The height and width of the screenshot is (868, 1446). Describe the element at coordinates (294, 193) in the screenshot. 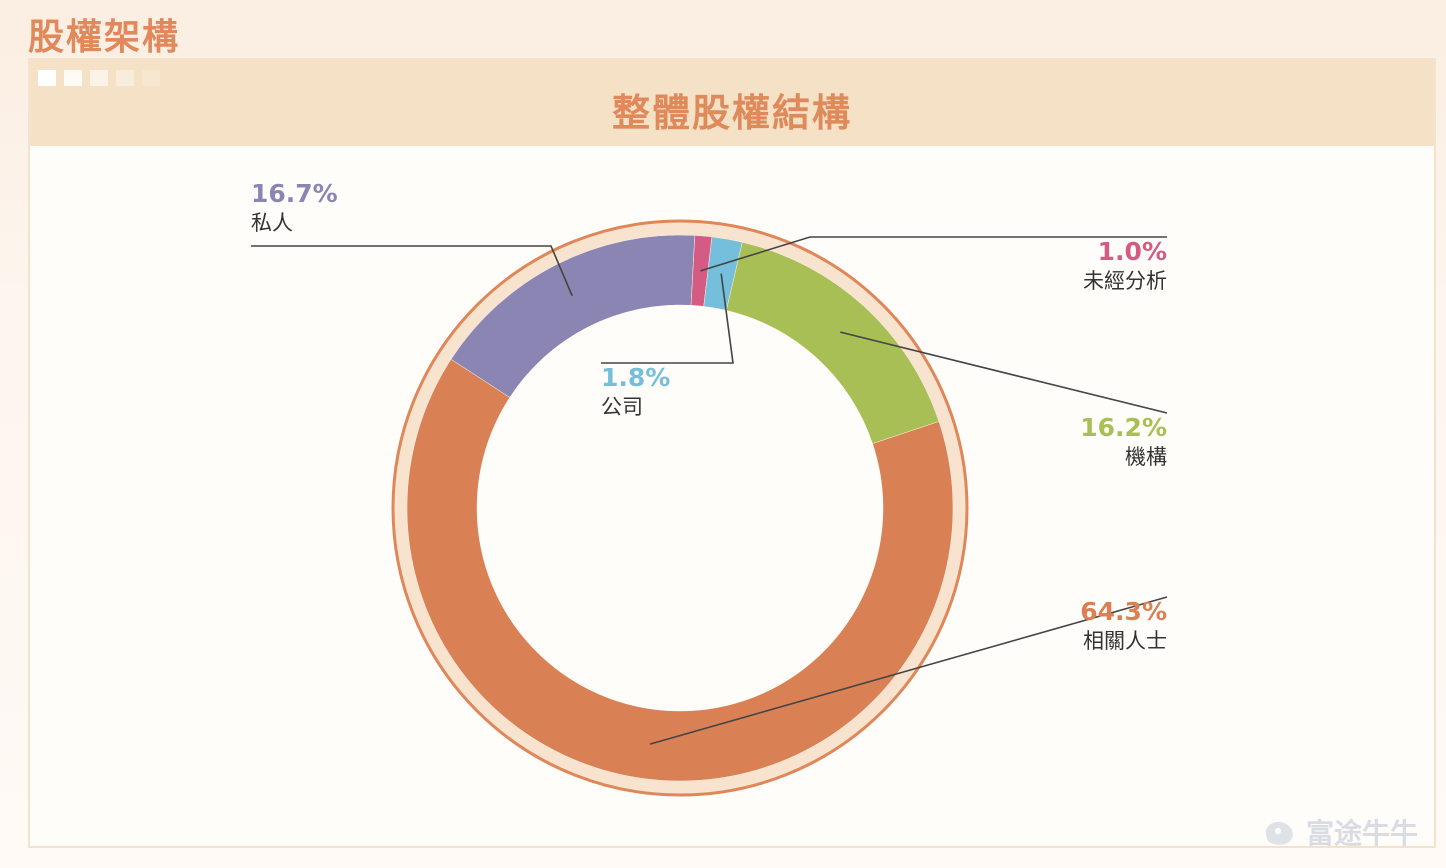

I see `slice-percent-label: 16.7%` at that location.